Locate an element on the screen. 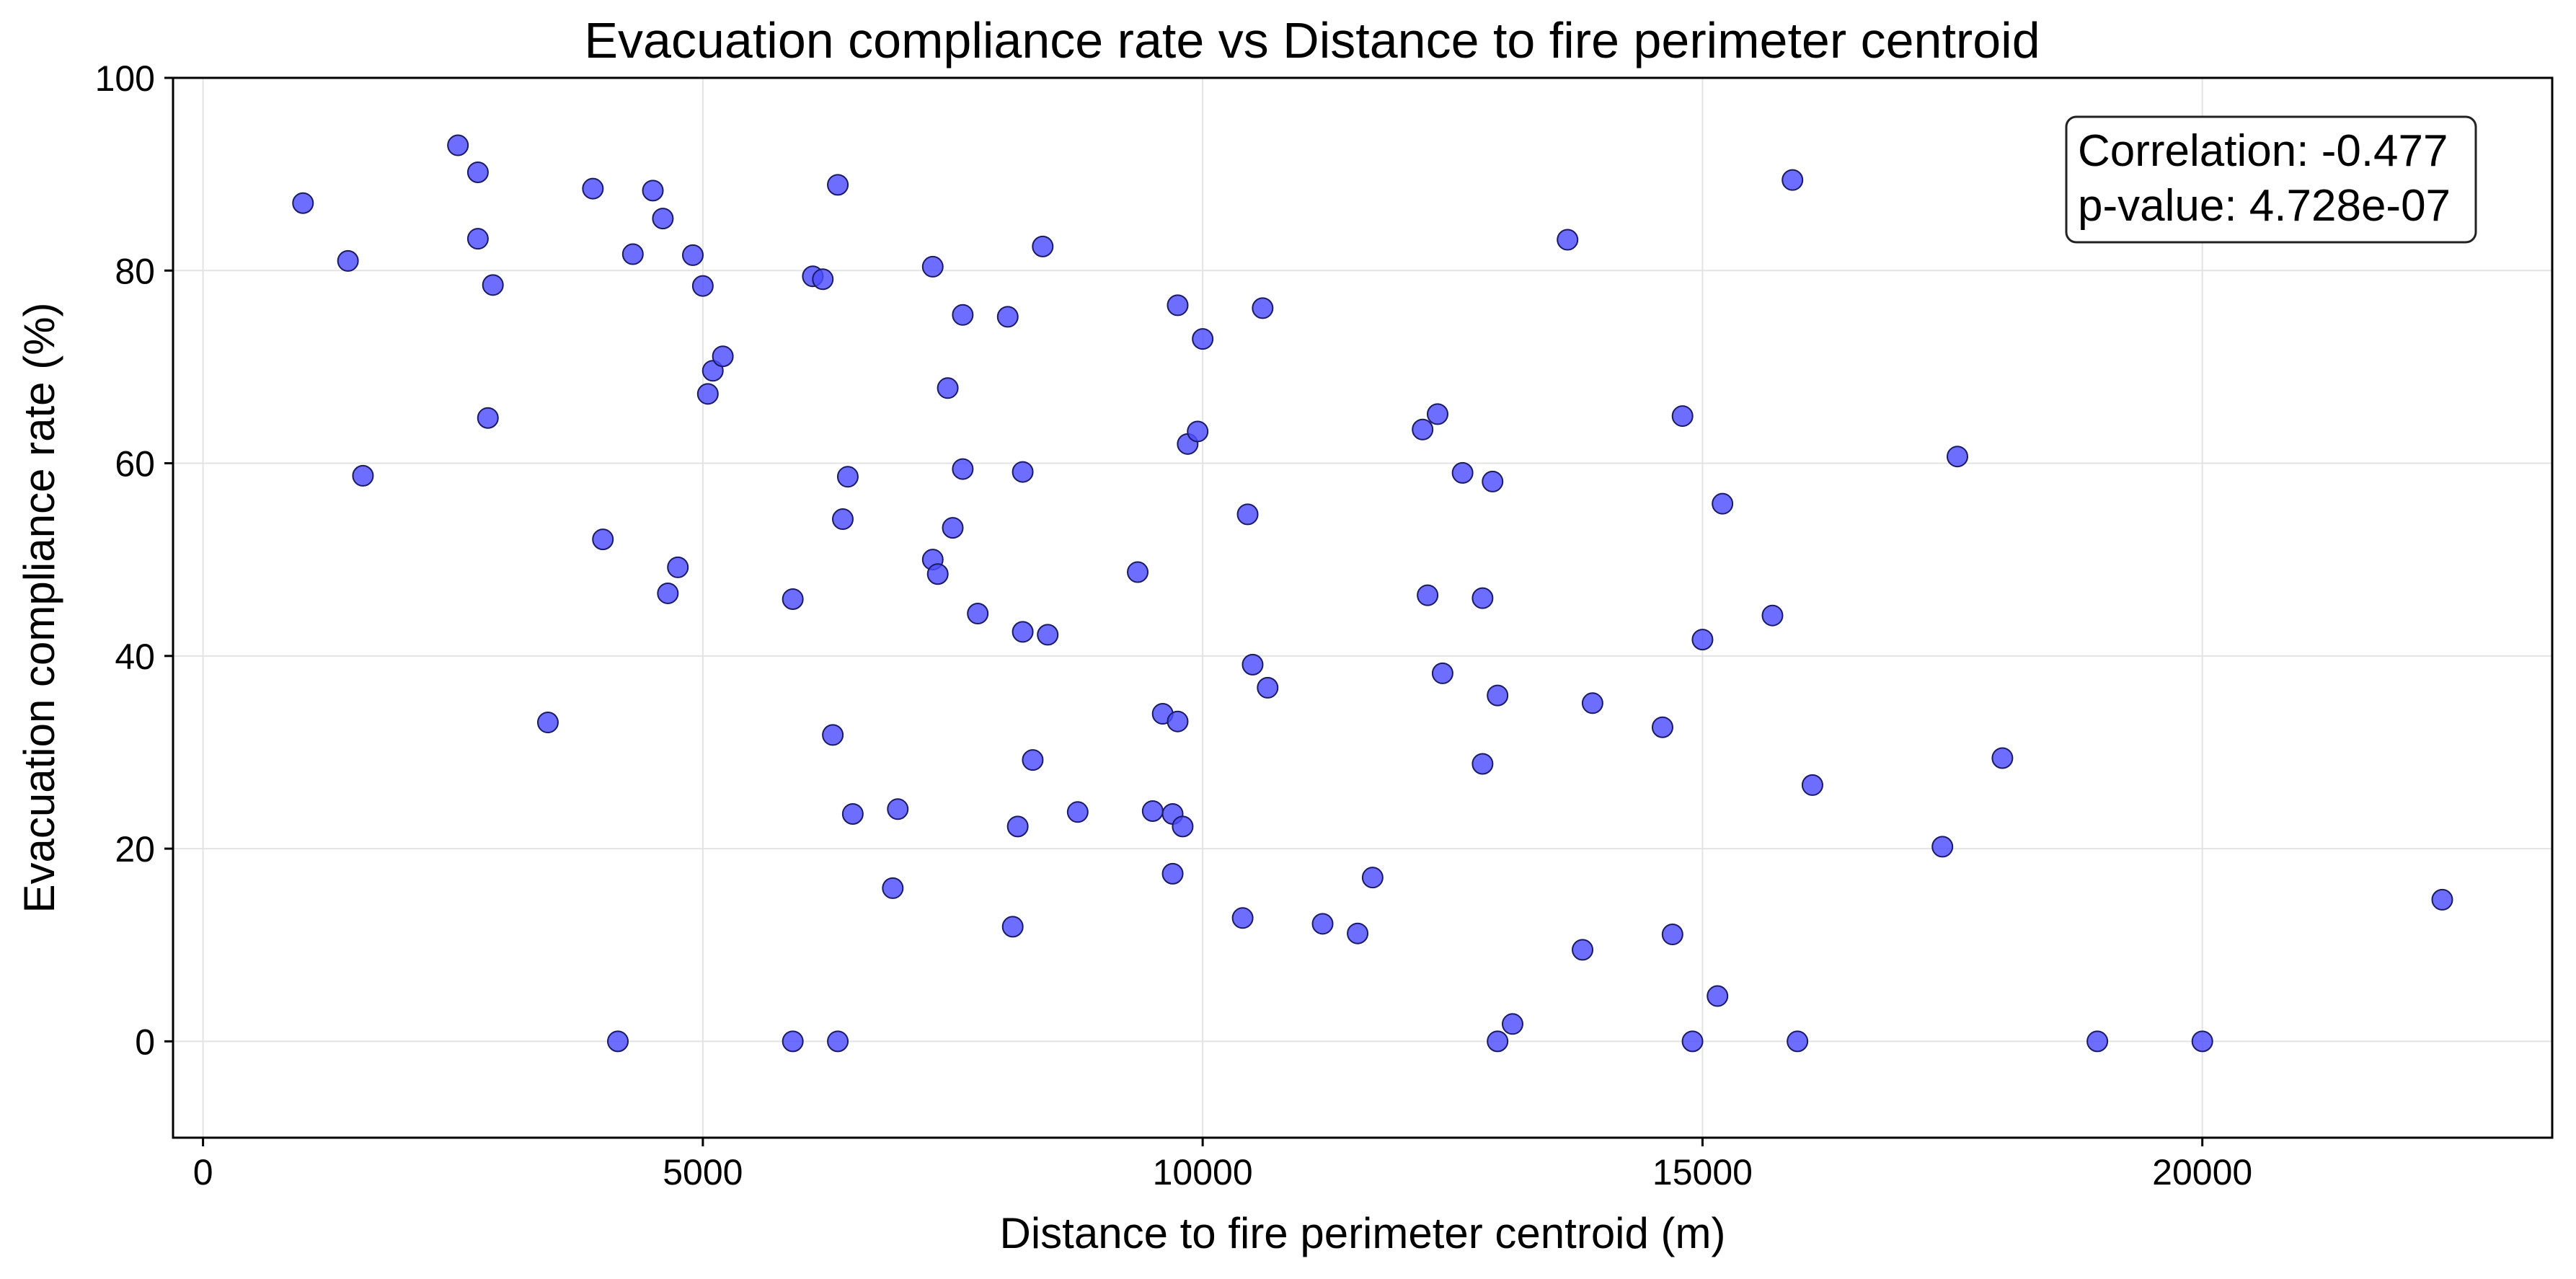 The image size is (2576, 1279). x-axis-ticks: 0 5000 10000 15000 20000 is located at coordinates (1222, 1165).